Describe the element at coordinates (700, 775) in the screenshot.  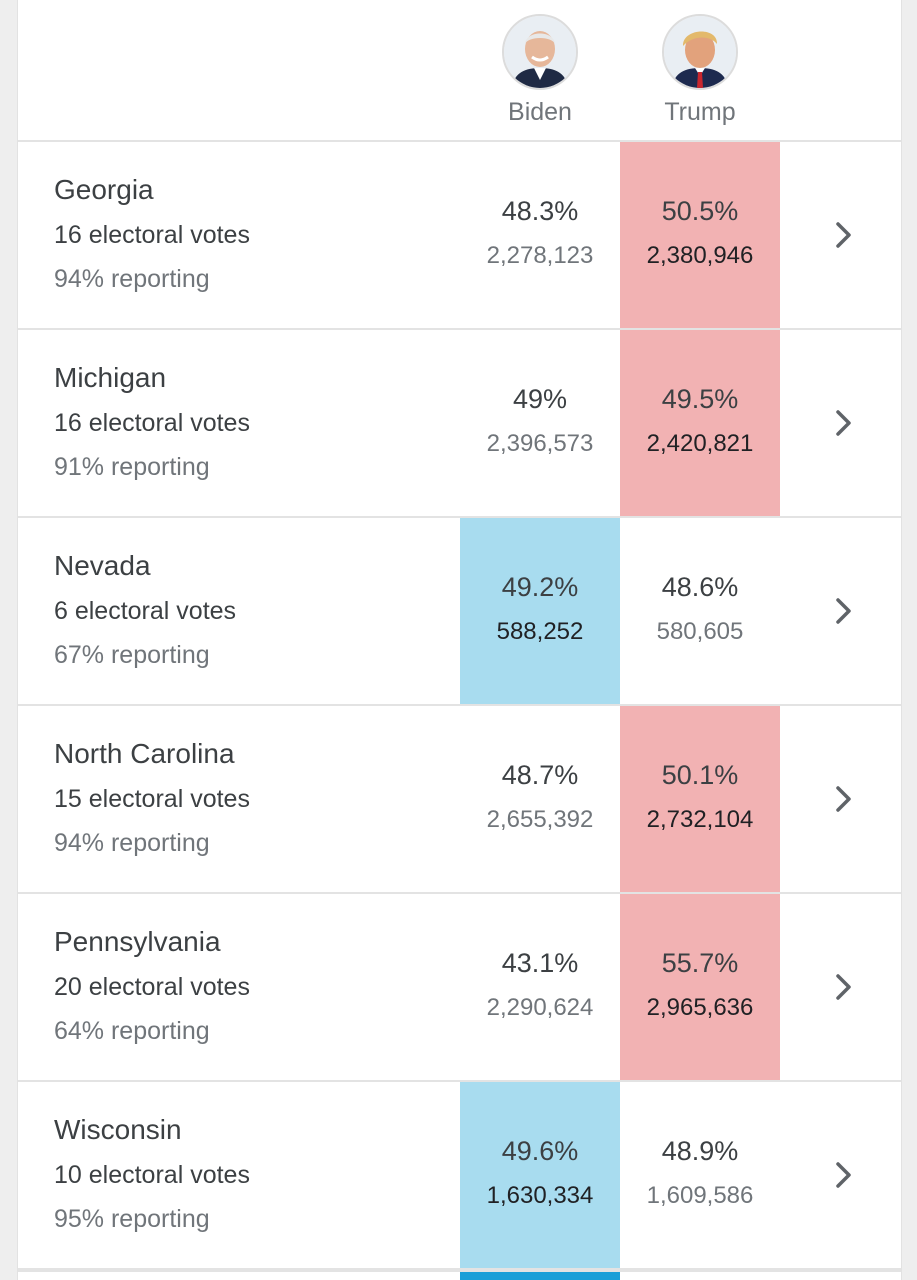
I see `trump-percent: 50.1%` at that location.